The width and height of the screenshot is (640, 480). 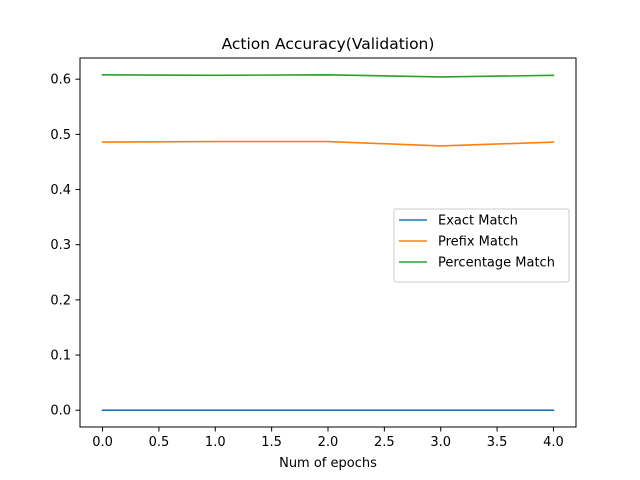 What do you see at coordinates (497, 442) in the screenshot?
I see `x-tick-label: 3.5` at bounding box center [497, 442].